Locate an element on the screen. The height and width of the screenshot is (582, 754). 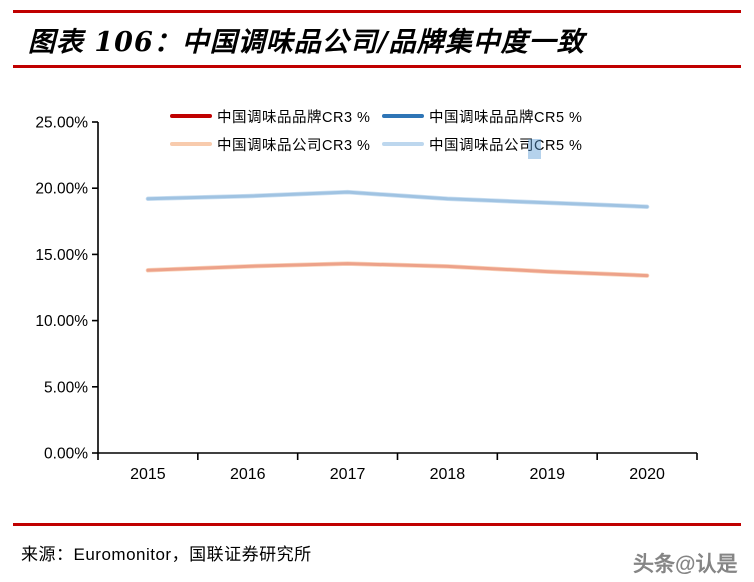
watermark-text: 头条@认是 is located at coordinates (685, 564).